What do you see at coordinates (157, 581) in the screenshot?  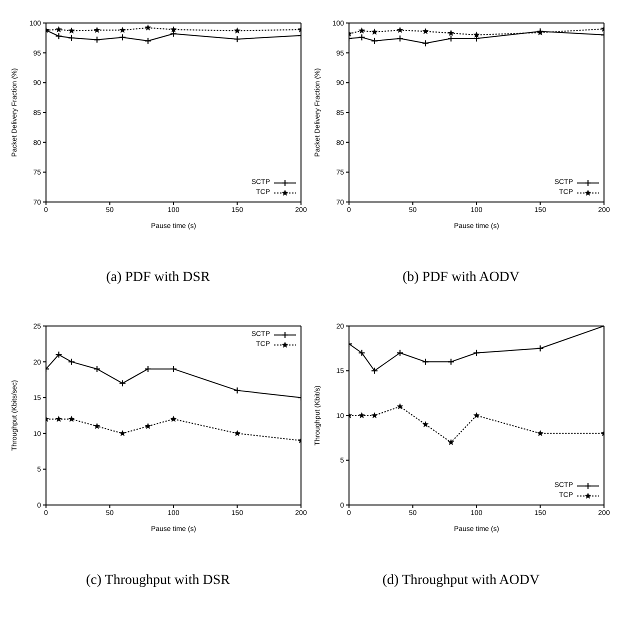 I see `text: (c) Throughput with DSR` at bounding box center [157, 581].